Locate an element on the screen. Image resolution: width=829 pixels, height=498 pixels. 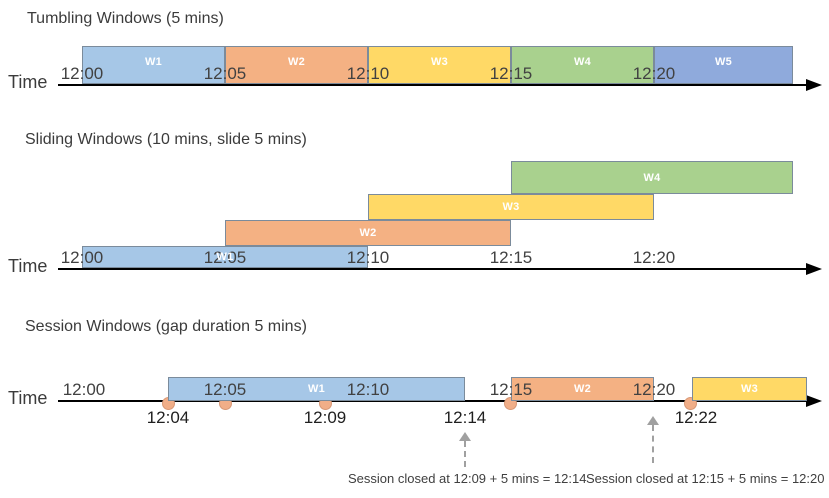
sliding-window-w2: W2 is located at coordinates (368, 233).